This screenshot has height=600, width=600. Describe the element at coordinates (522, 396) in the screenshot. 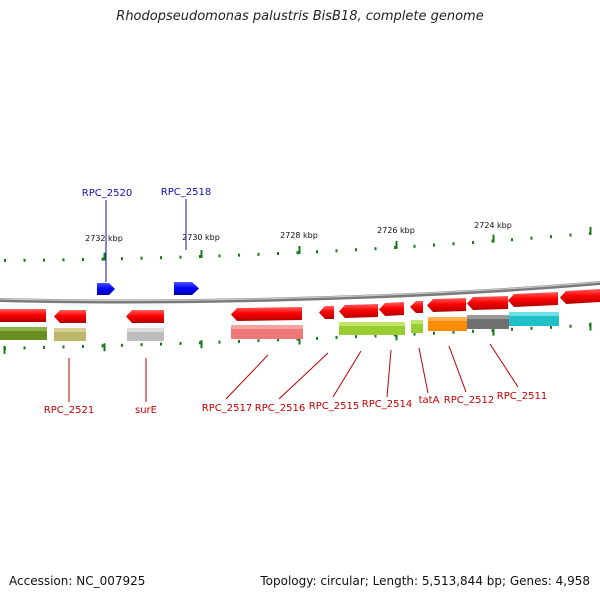

I see `label-rpc-2511: RPC_2511` at that location.